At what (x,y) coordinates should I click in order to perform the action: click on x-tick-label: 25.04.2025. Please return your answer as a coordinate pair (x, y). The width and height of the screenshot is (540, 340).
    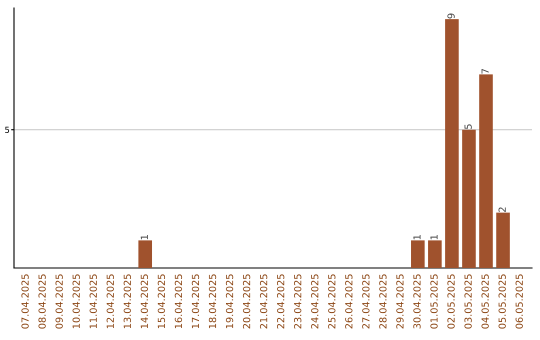
    Looking at the image, I should click on (332, 301).